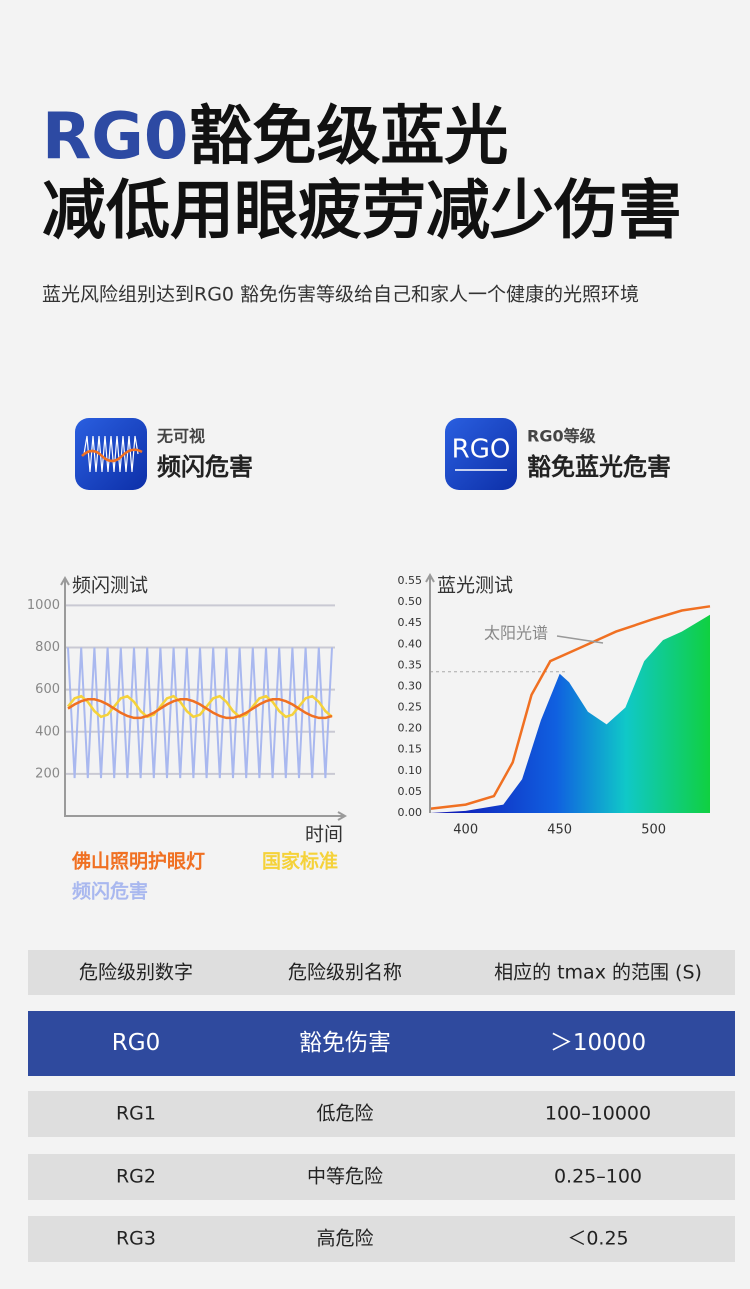 The image size is (750, 1289). Describe the element at coordinates (136, 1114) in the screenshot. I see `table-cell: RG1` at that location.